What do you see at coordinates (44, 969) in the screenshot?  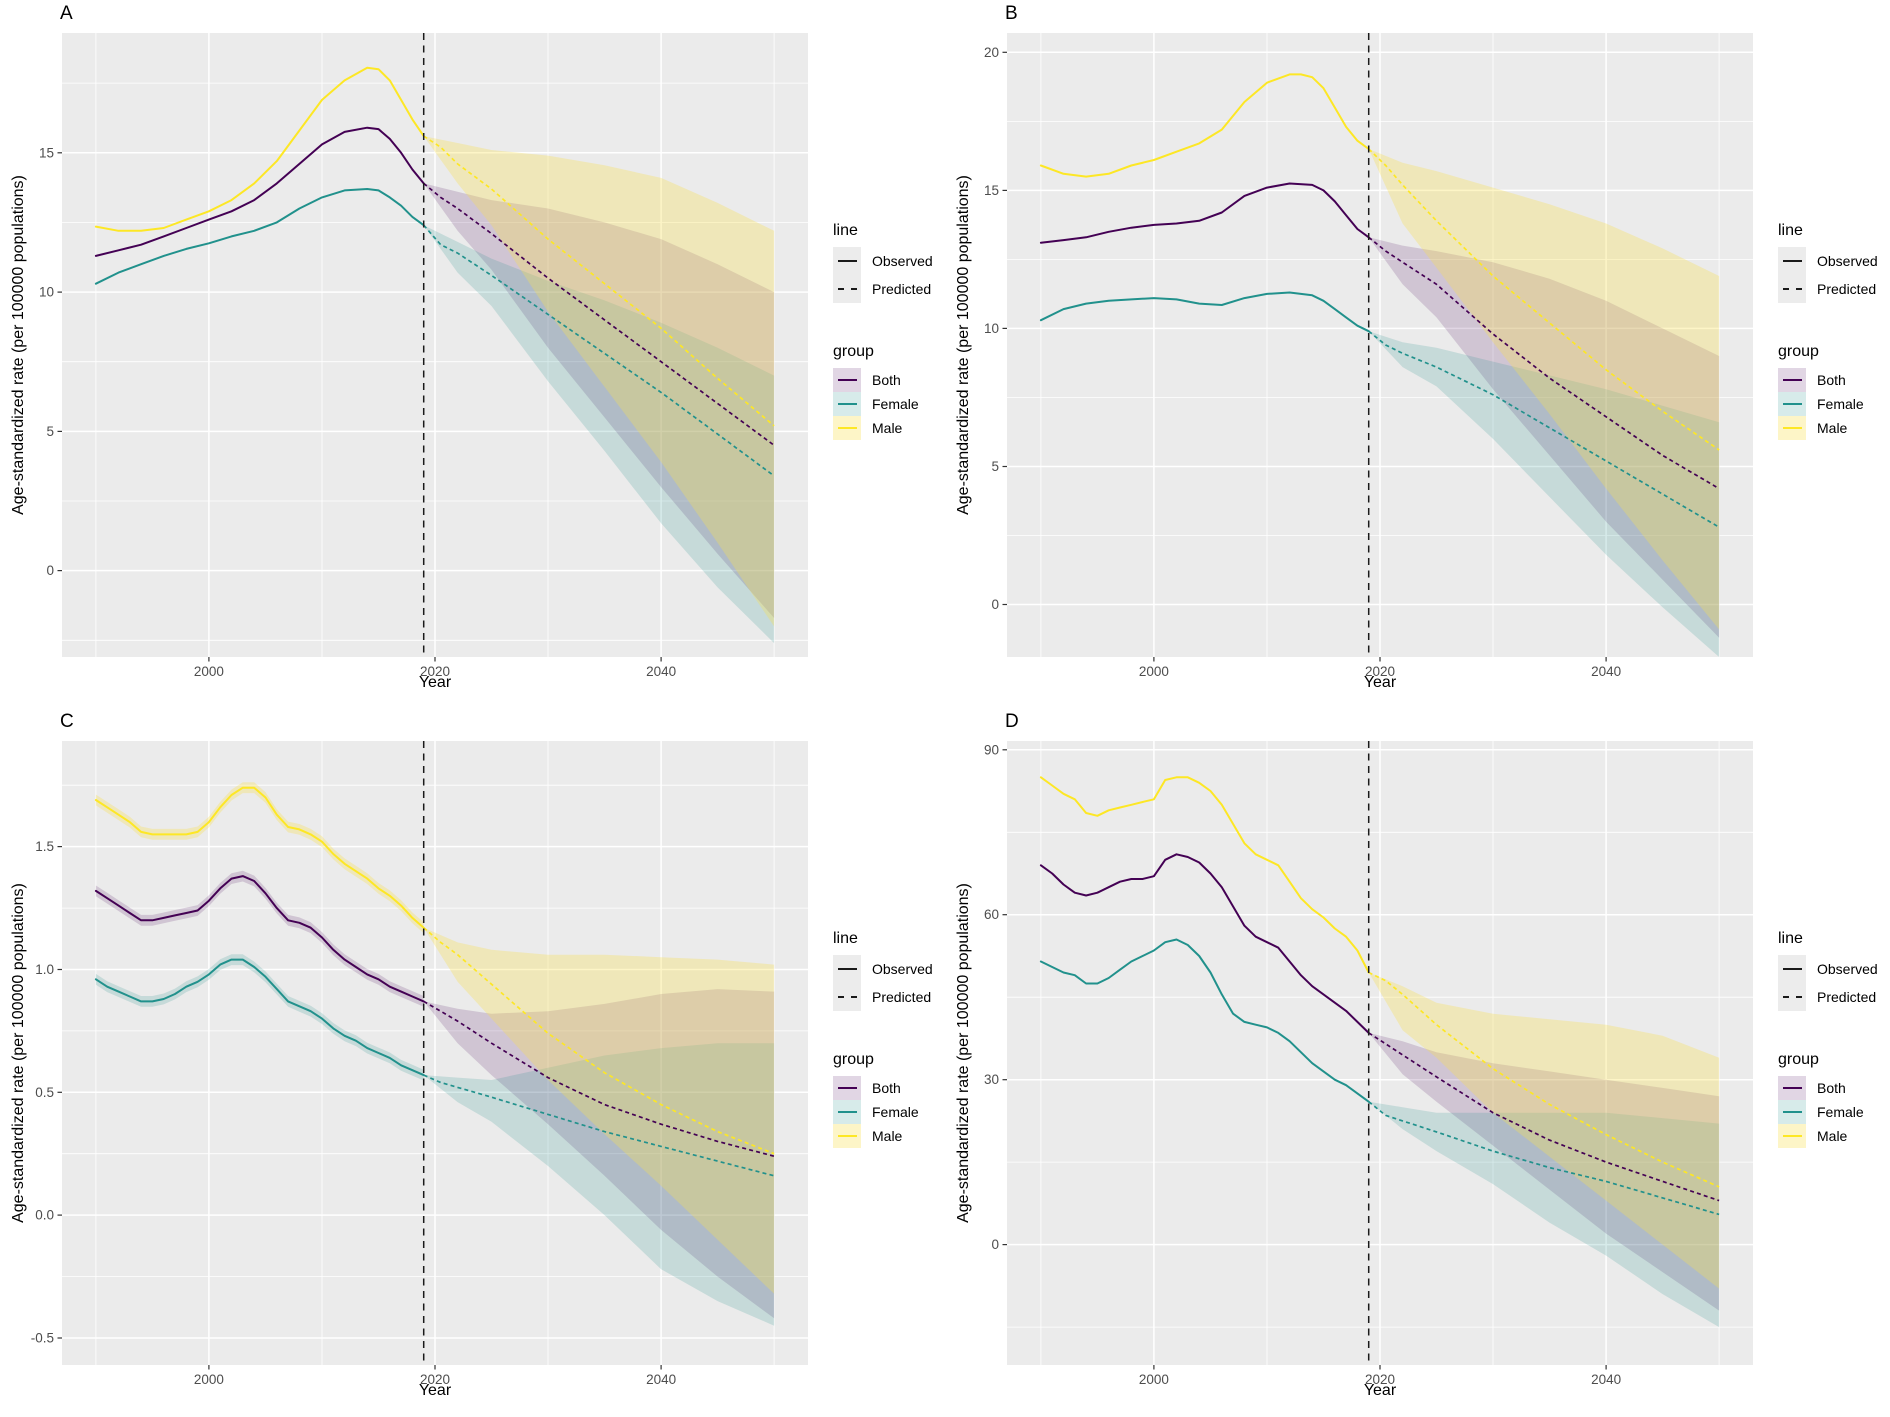 I see `y-tick-label: 1.0` at bounding box center [44, 969].